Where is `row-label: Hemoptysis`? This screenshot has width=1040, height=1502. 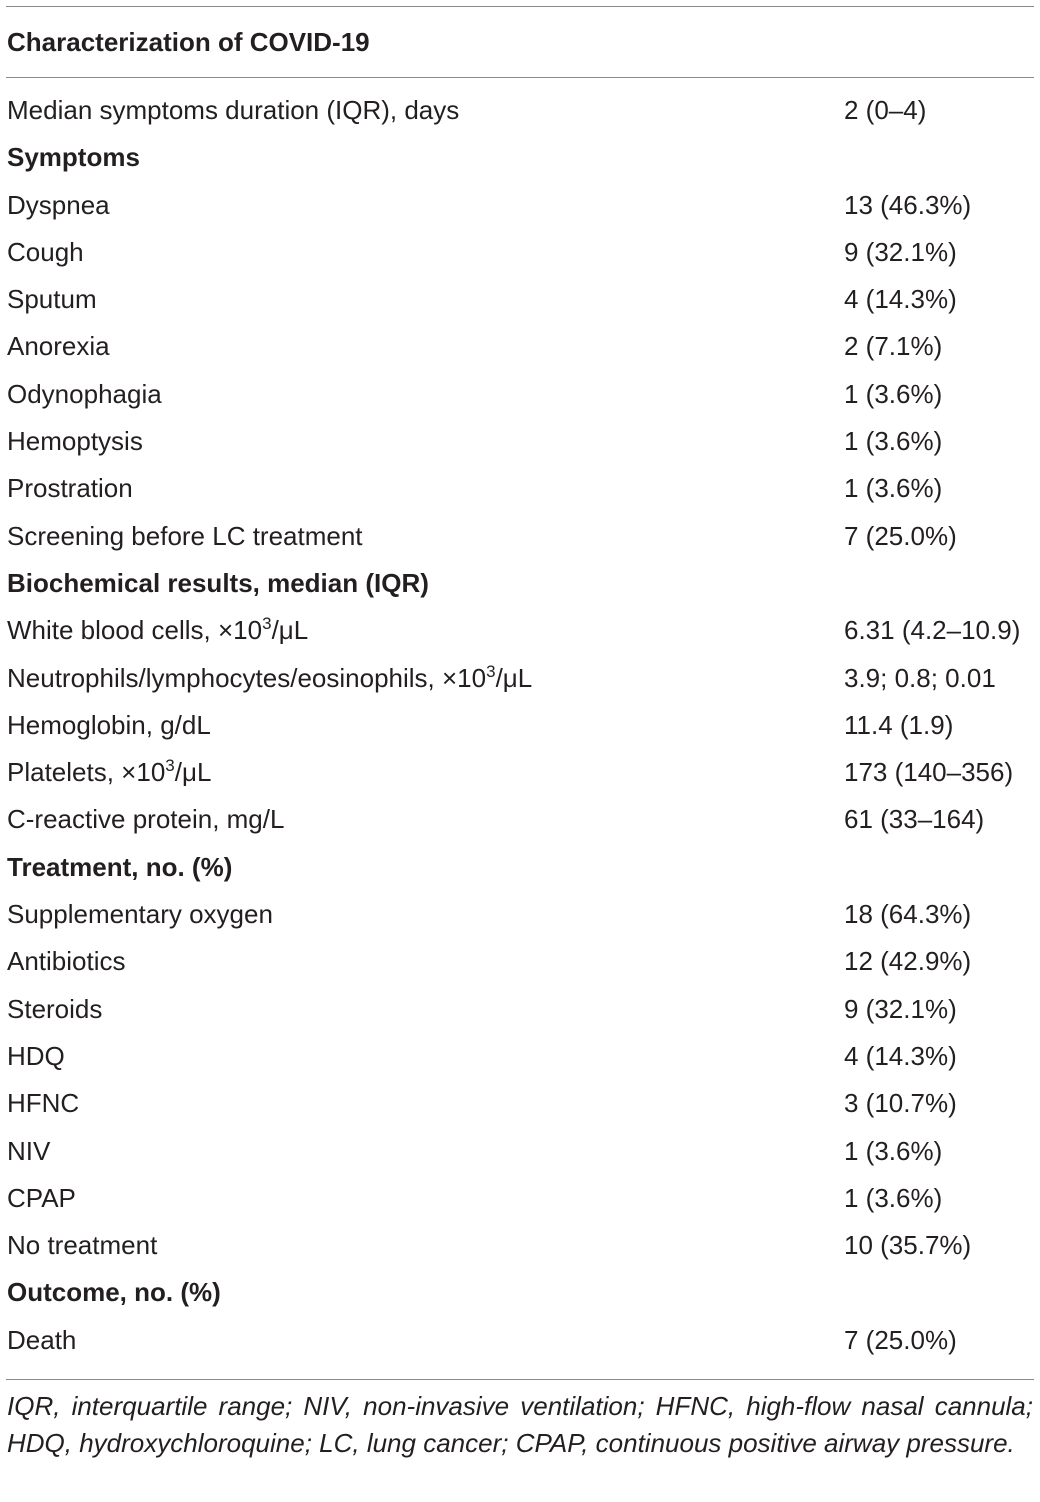 row-label: Hemoptysis is located at coordinates (75, 441).